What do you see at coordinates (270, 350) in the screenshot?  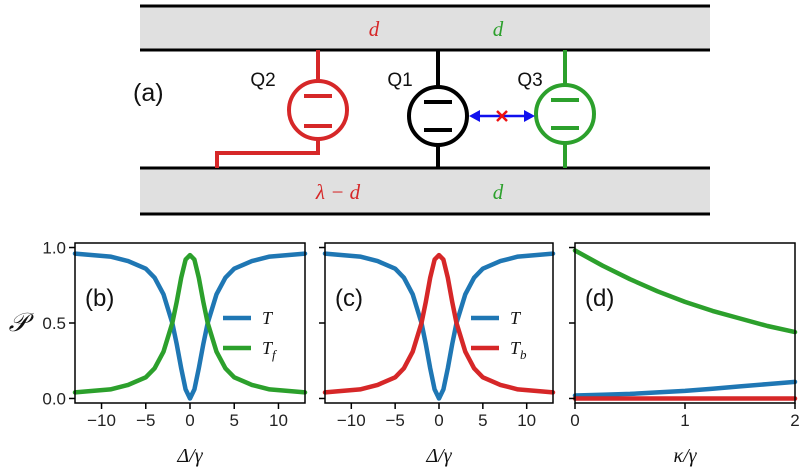 I see `legend-label: Tf` at bounding box center [270, 350].